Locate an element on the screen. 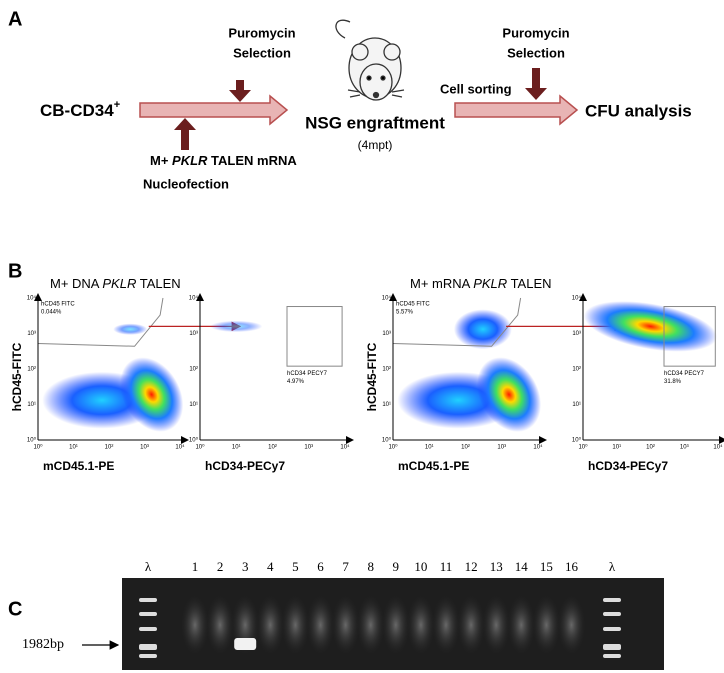 The image size is (724, 673). gate-label: hCD34 PECY7 is located at coordinates (684, 374).